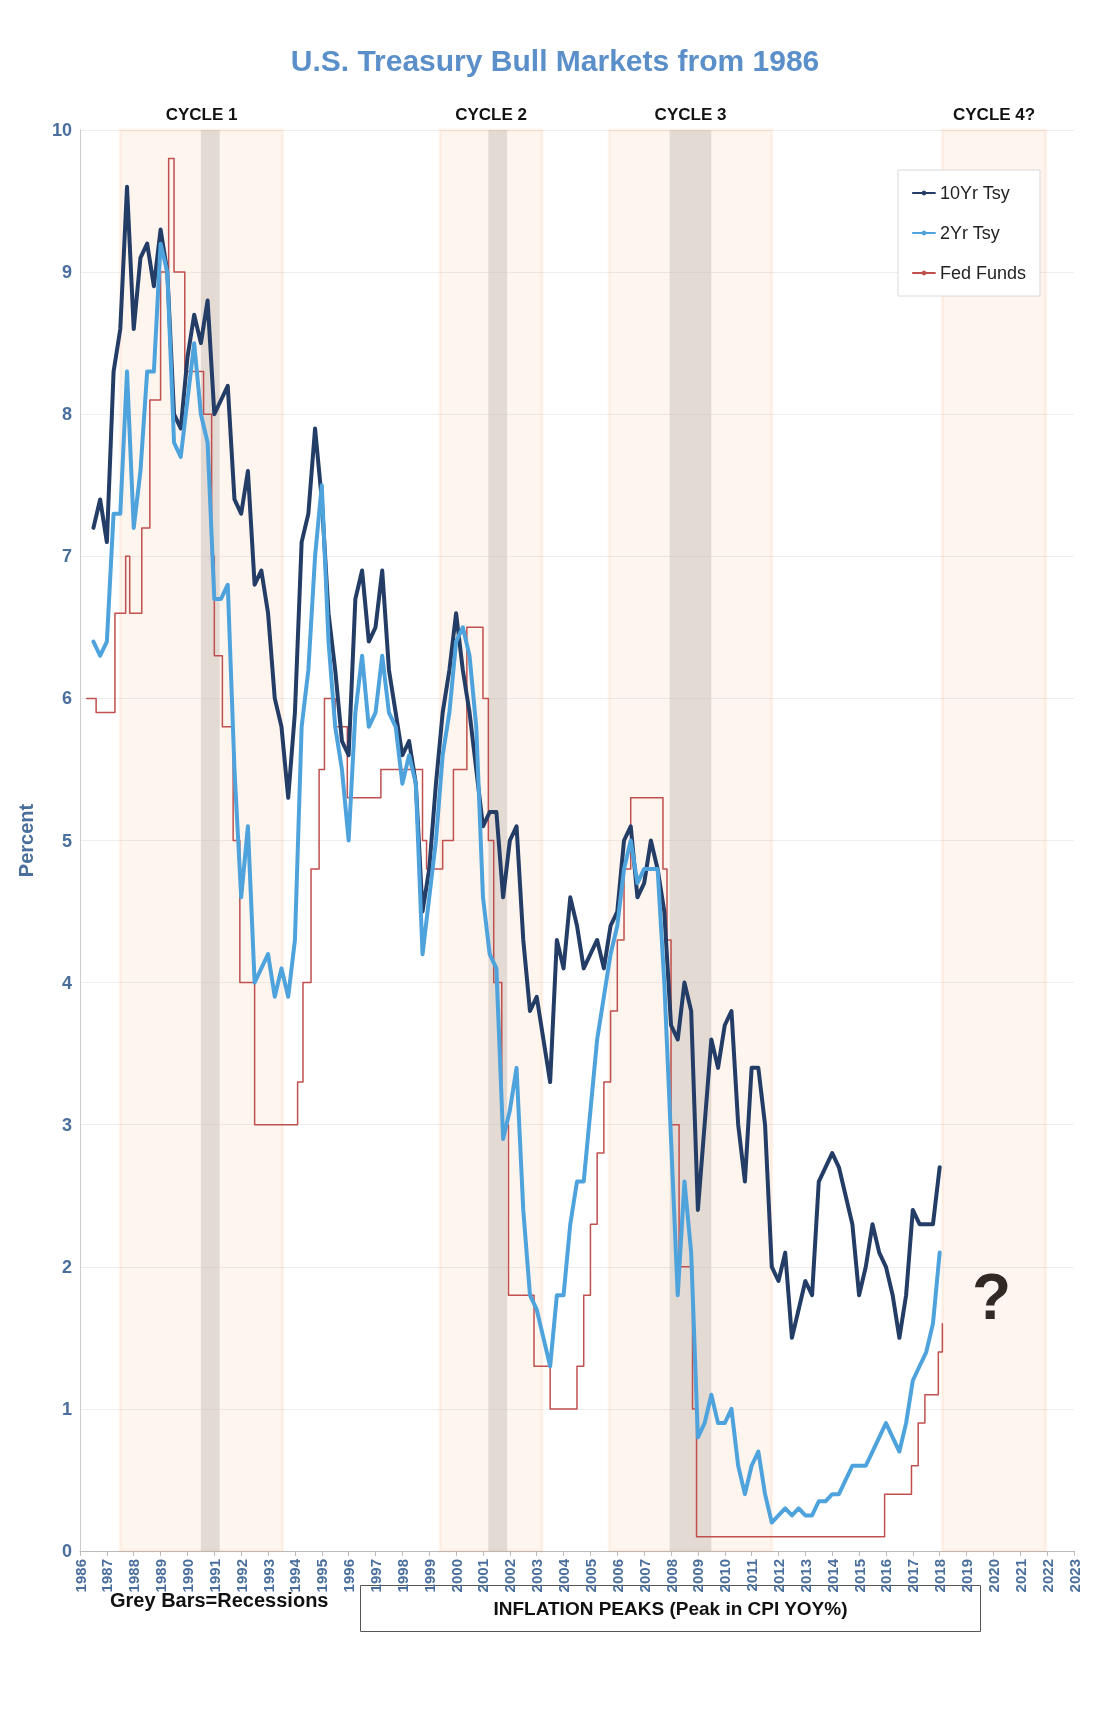  I want to click on x-tick-label: 2013, so click(805, 1576).